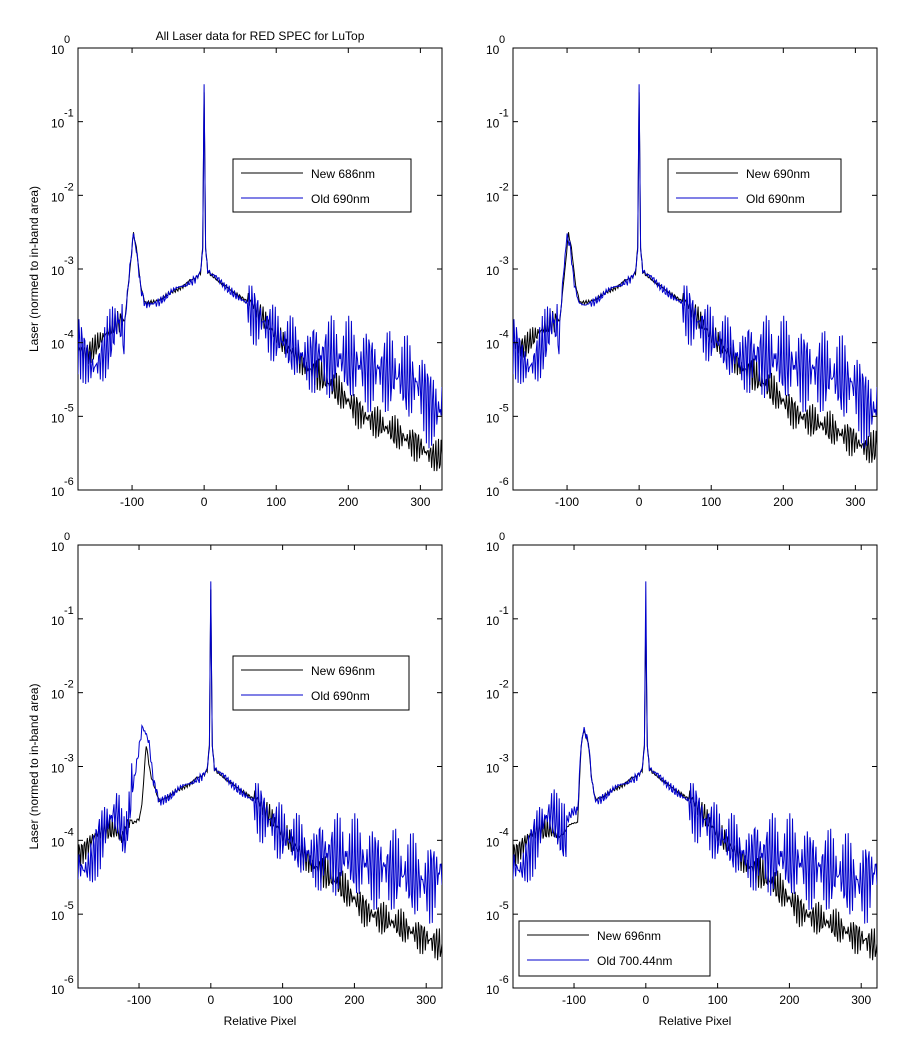 The image size is (900, 1050). I want to click on chart-title: All Laser data for RED SPEC for LuTop, so click(260, 36).